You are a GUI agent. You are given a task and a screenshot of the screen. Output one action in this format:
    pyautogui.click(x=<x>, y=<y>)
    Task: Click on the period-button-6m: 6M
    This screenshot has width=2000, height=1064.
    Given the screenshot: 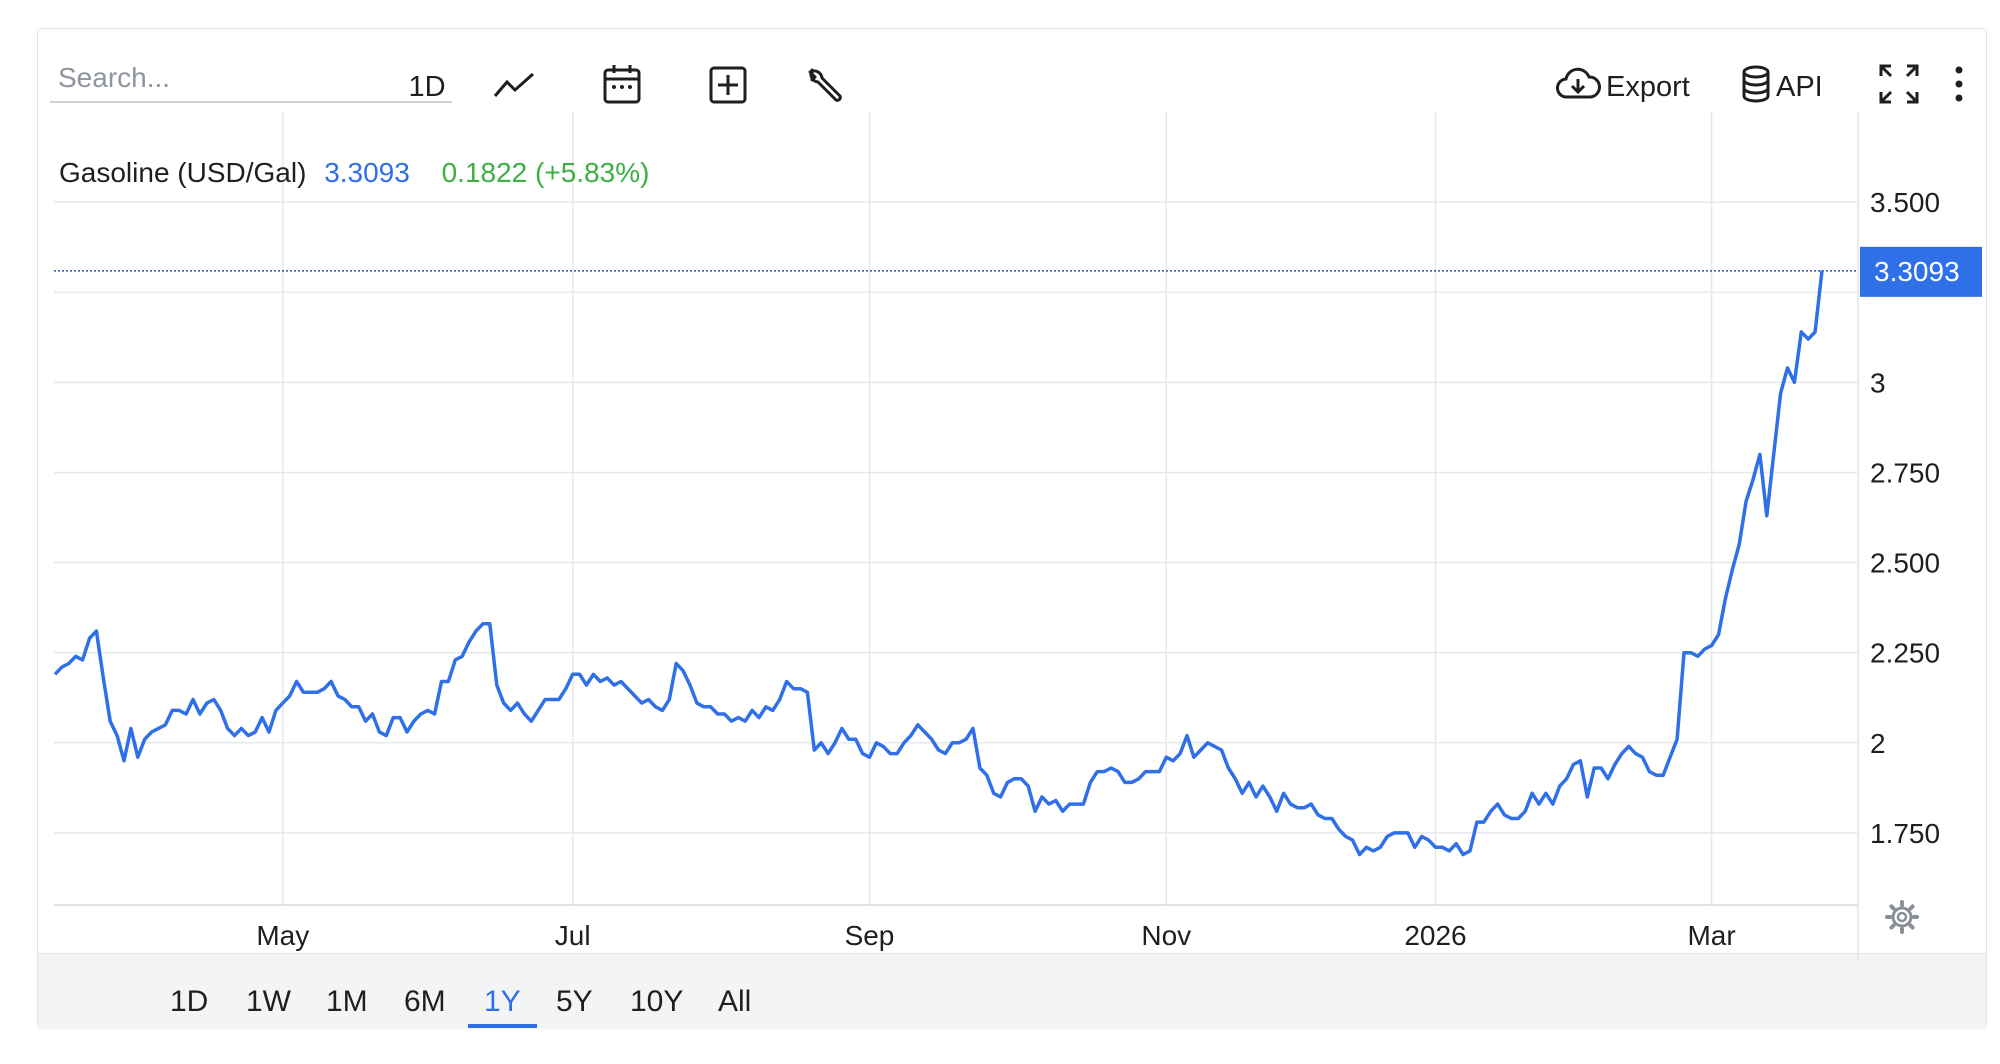 What is the action you would take?
    pyautogui.click(x=425, y=1001)
    